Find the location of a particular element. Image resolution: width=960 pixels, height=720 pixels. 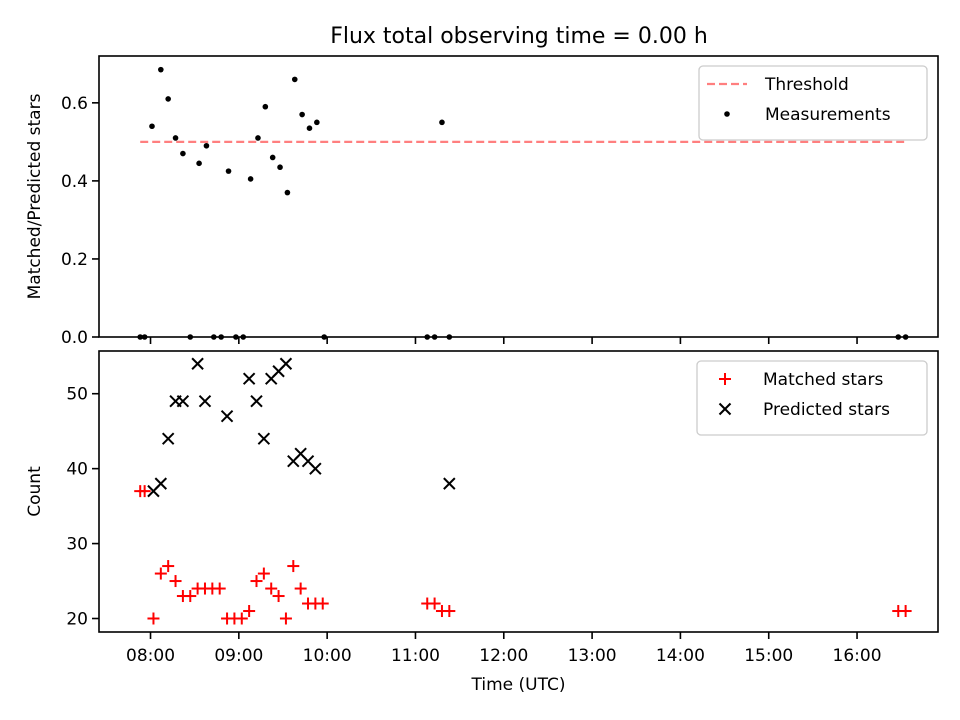

legend-predicted-swatch is located at coordinates (725, 409).